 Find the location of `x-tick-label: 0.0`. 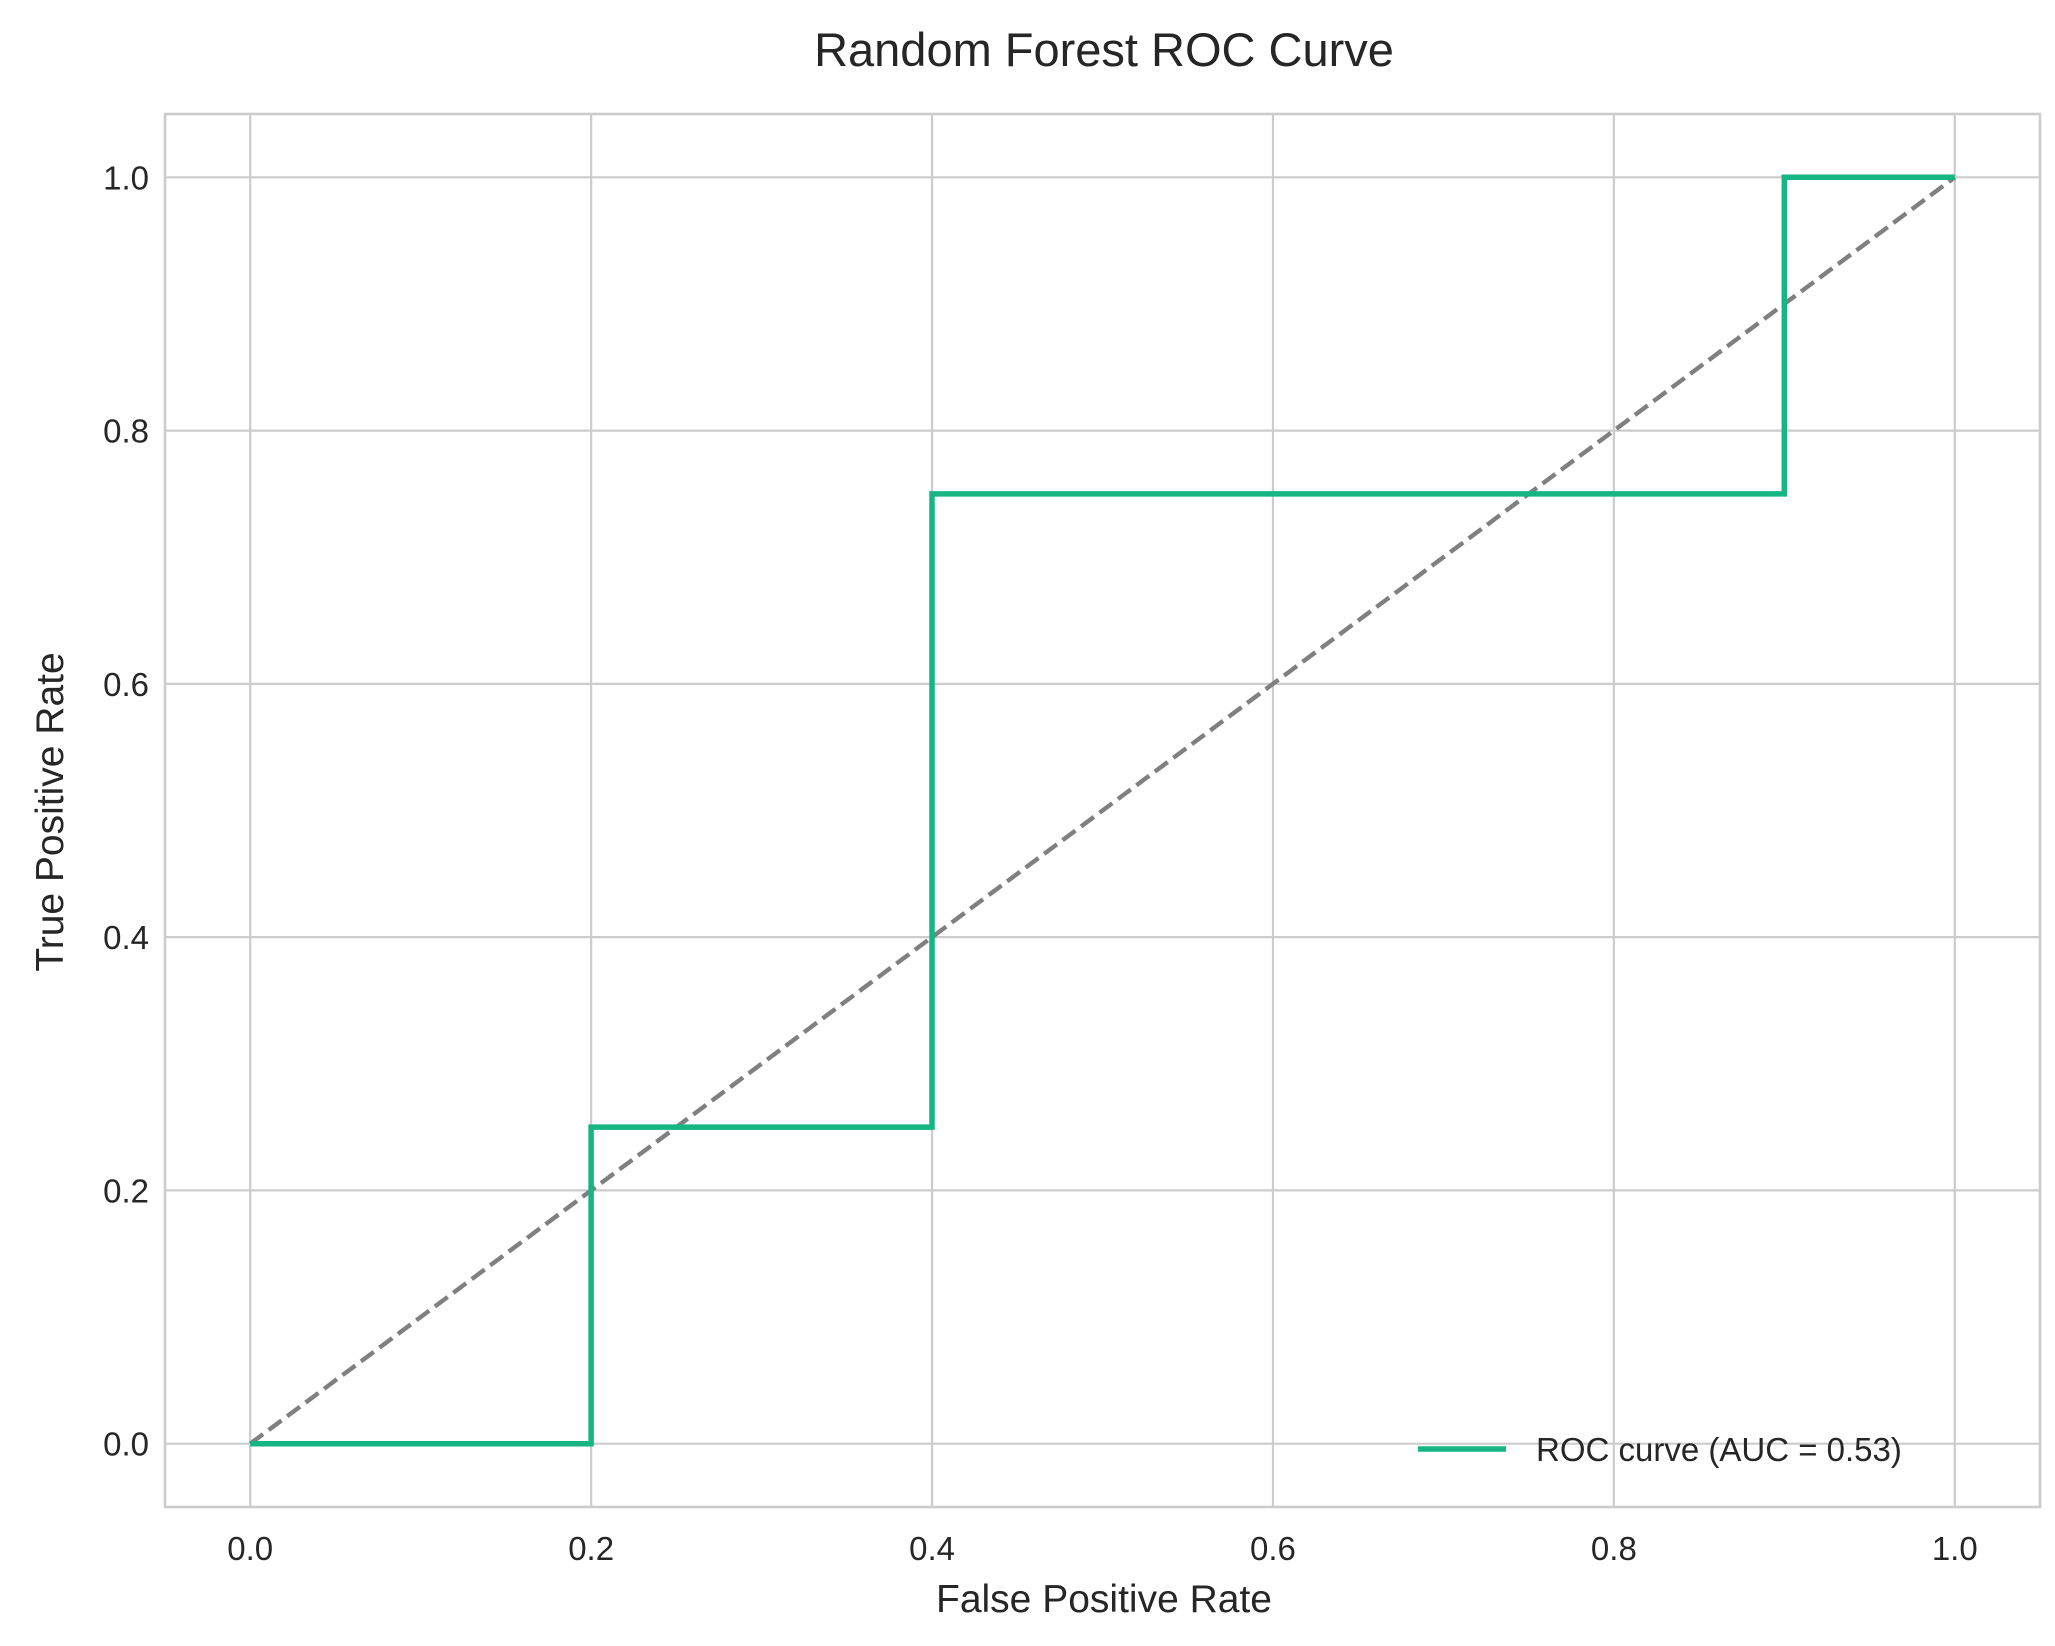

x-tick-label: 0.0 is located at coordinates (250, 1548).